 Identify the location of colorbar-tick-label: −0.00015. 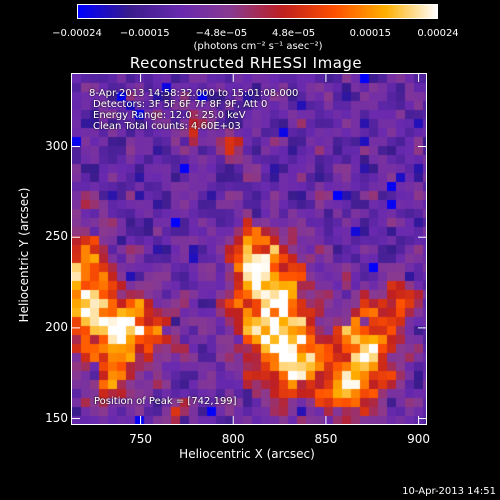
(144, 33).